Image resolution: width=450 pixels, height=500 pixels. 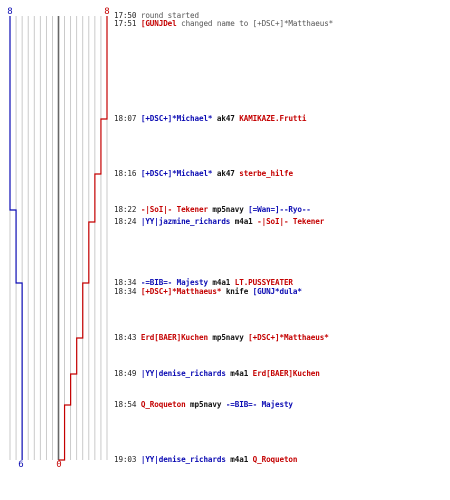 What do you see at coordinates (83, 238) in the screenshot?
I see `red-team-line` at bounding box center [83, 238].